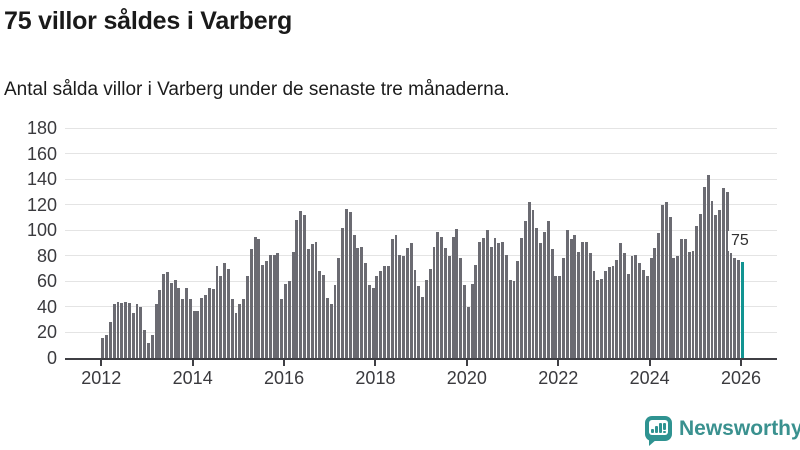  What do you see at coordinates (466, 378) in the screenshot?
I see `x-axis-tick-label: 2020` at bounding box center [466, 378].